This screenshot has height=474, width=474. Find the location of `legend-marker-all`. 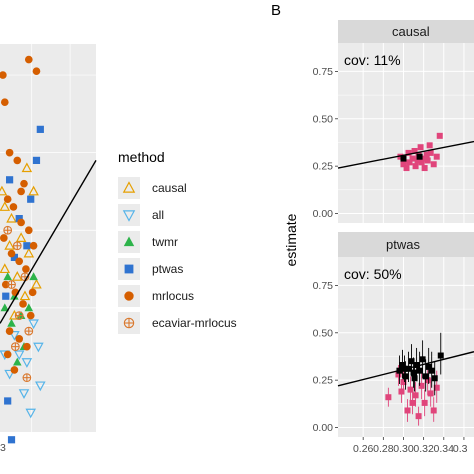

legend-marker-all is located at coordinates (129, 216).